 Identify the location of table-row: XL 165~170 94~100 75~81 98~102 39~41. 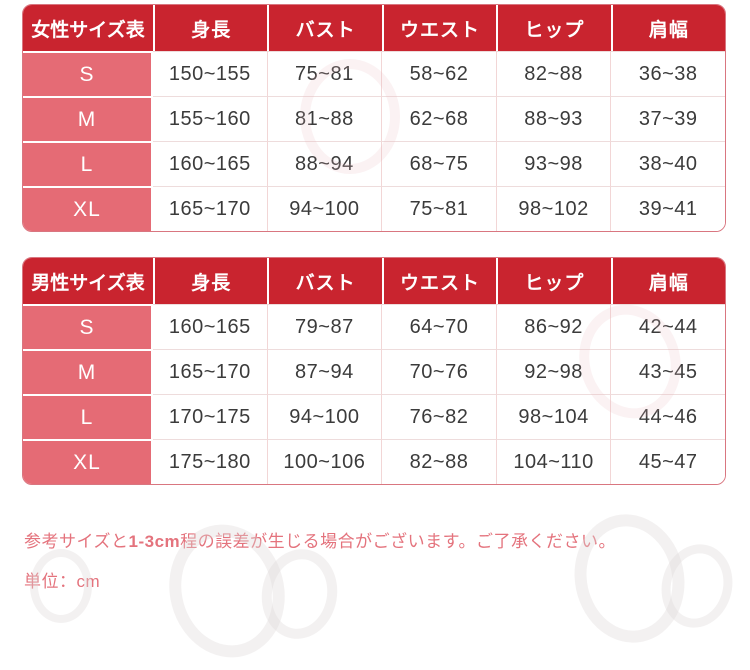
(374, 208).